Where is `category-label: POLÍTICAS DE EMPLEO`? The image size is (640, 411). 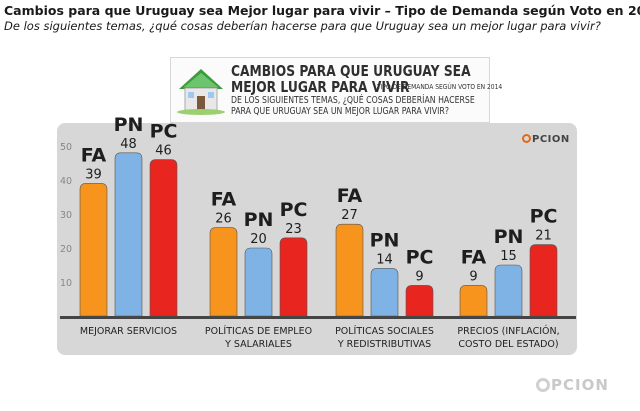 category-label: POLÍTICAS DE EMPLEO is located at coordinates (258, 331).